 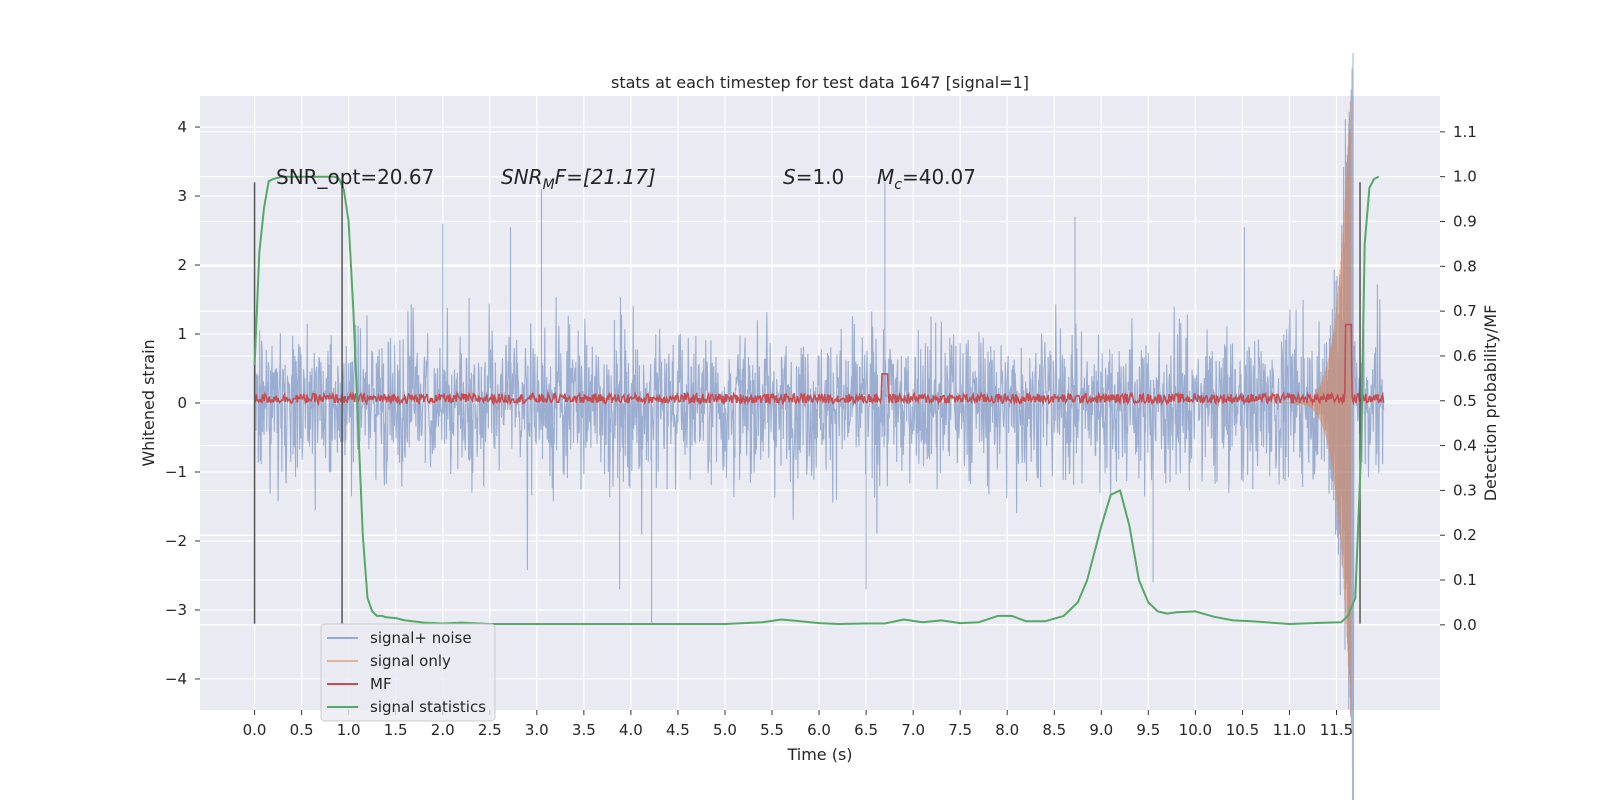 What do you see at coordinates (1465, 625) in the screenshot?
I see `y2-tick-label: 0.0` at bounding box center [1465, 625].